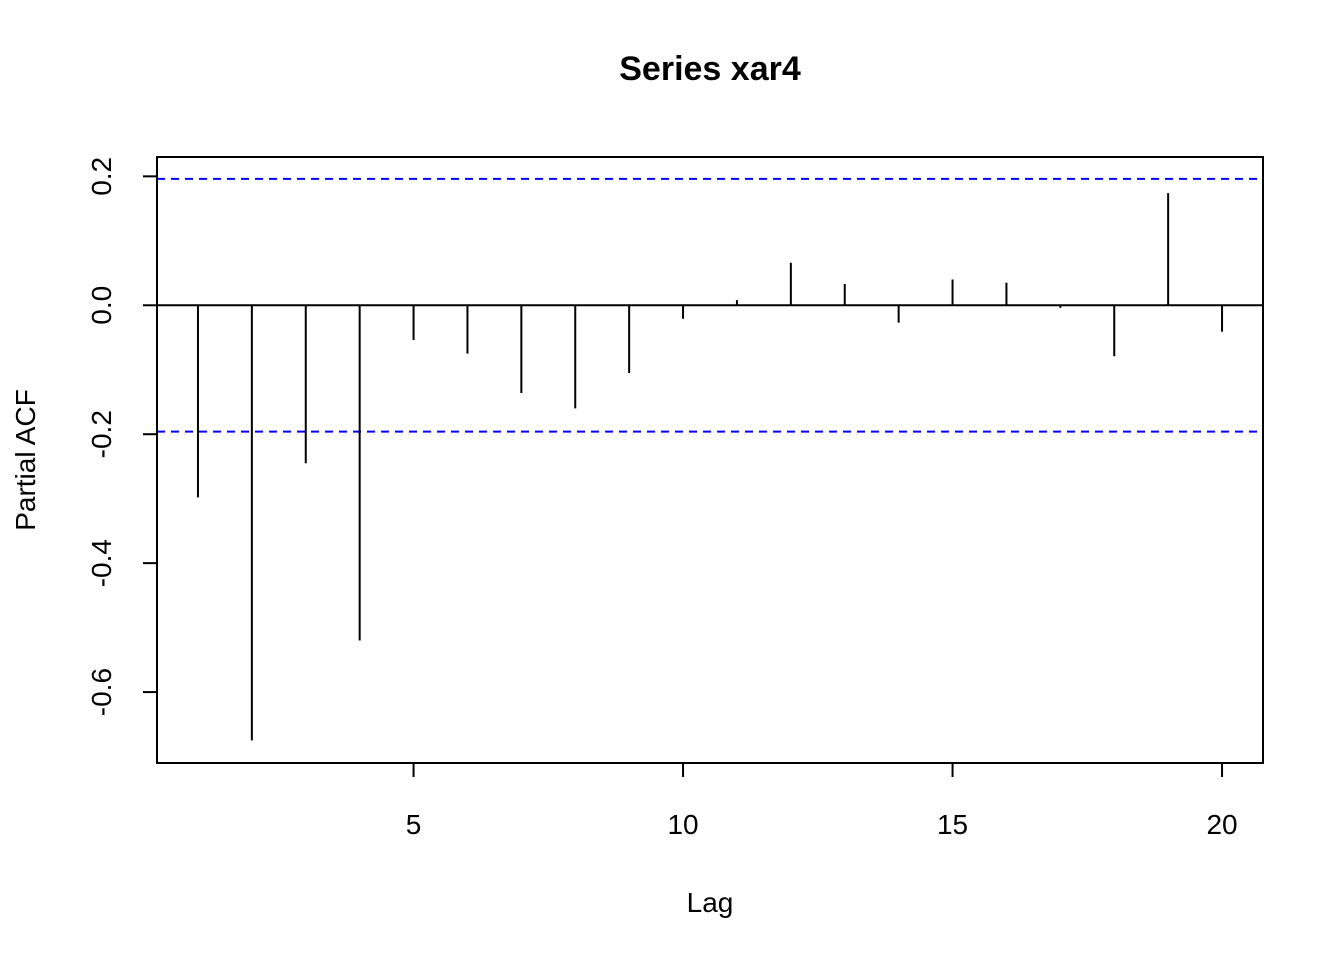 This screenshot has width=1344, height=960. Describe the element at coordinates (710, 69) in the screenshot. I see `chart-title: Series xar4` at that location.